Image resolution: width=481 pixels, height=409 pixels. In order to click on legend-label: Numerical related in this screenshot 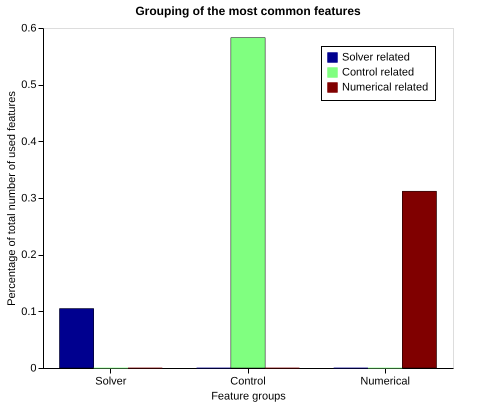, I will do `click(385, 88)`.